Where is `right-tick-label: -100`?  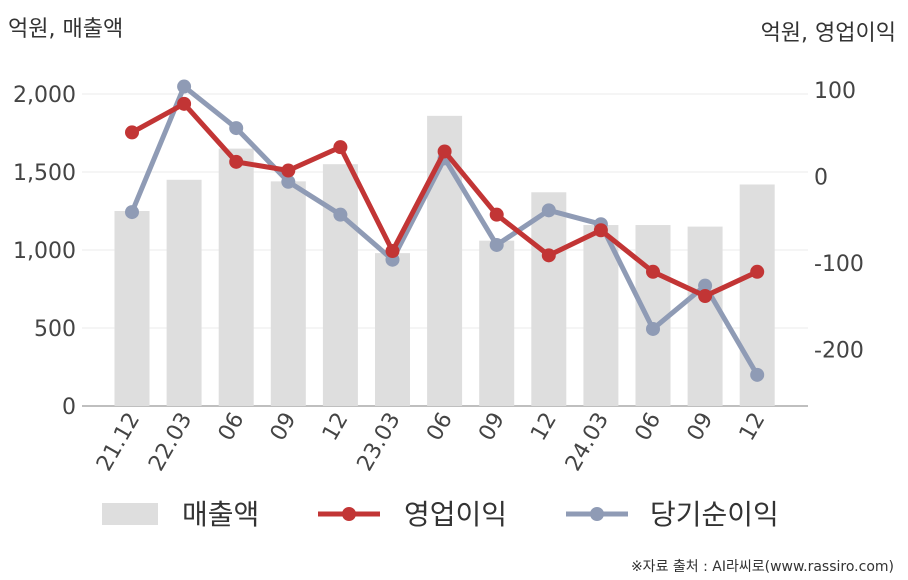
right-tick-label: -100 is located at coordinates (839, 264).